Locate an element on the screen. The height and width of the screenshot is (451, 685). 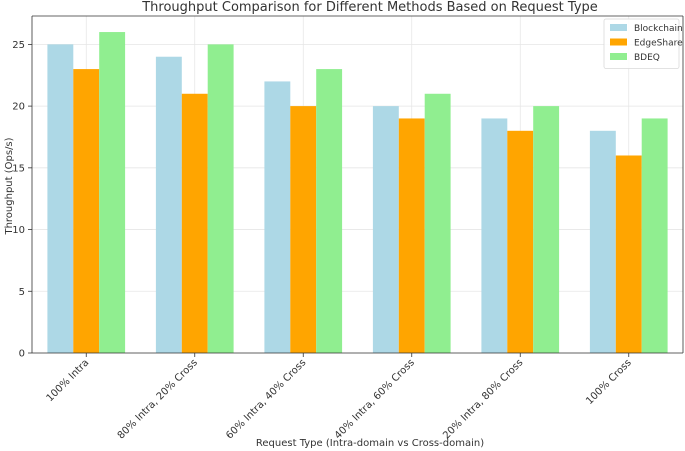
legend-label-edgeshare: EdgeShare is located at coordinates (658, 44).